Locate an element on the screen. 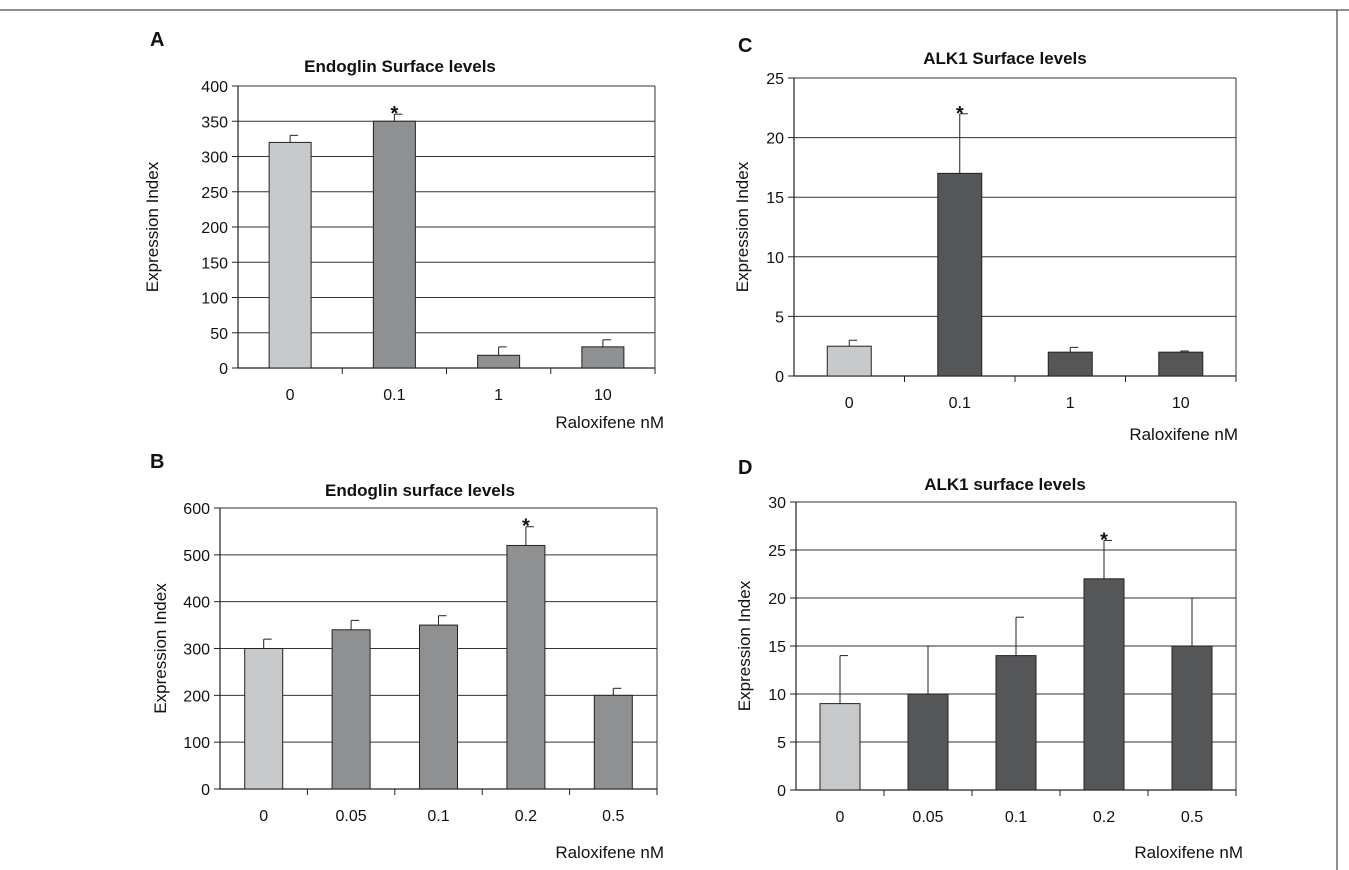 The height and width of the screenshot is (870, 1349). panel-label-c: C is located at coordinates (745, 46).